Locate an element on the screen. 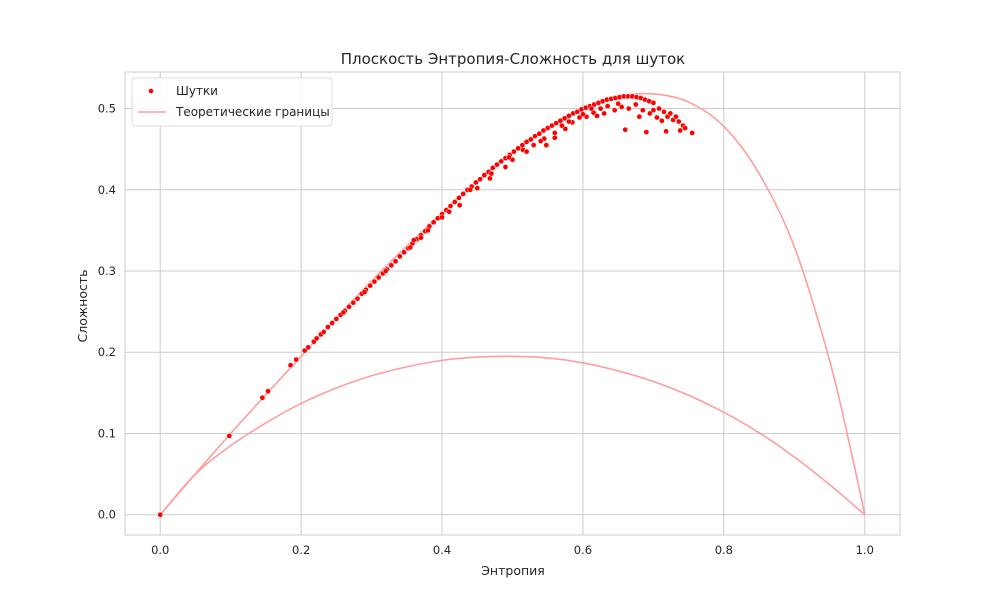  y-tick-label: 0.5 is located at coordinates (107, 109).